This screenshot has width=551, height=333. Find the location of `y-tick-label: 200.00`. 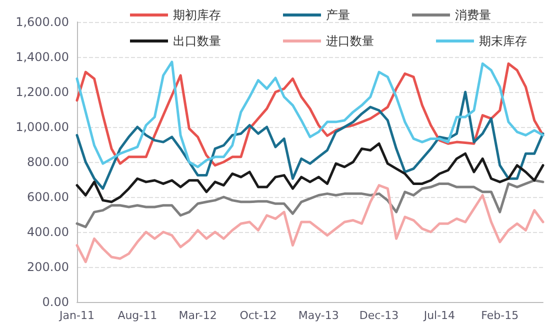

y-tick-label: 200.00 is located at coordinates (48, 267).